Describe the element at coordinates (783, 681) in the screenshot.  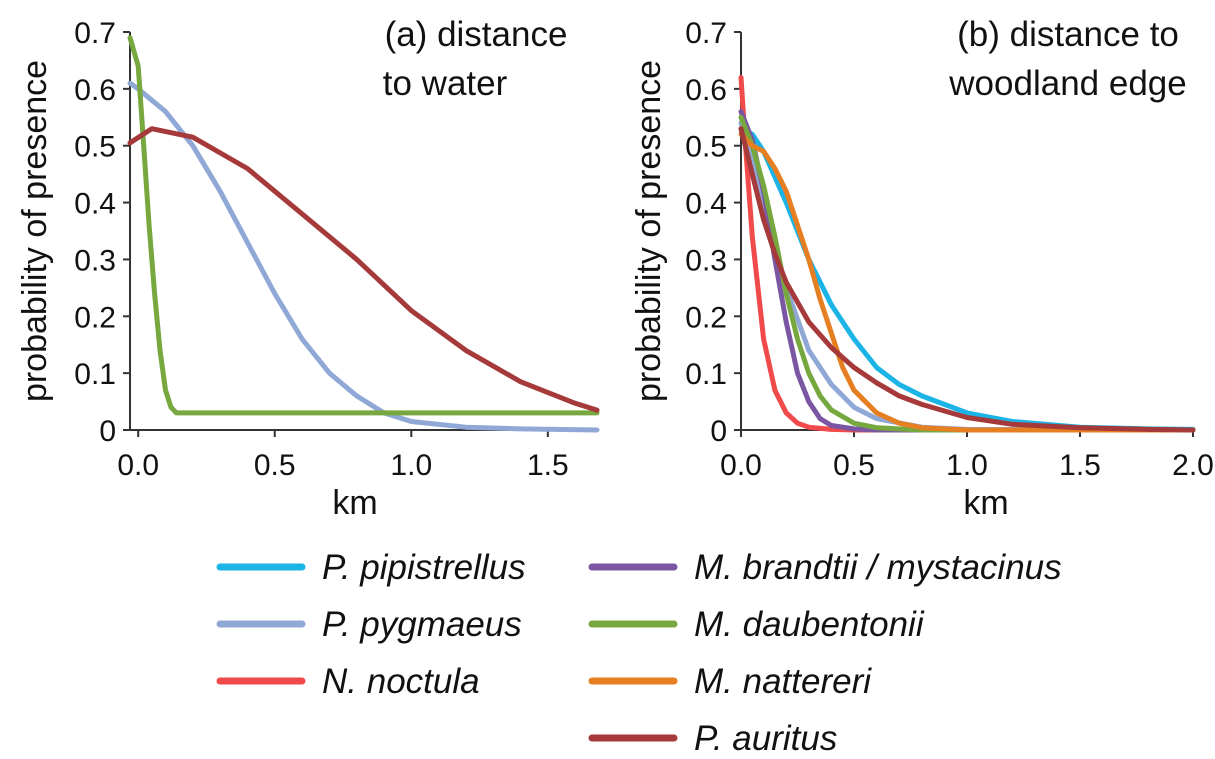
I see `legend-label: M. nattereri` at that location.